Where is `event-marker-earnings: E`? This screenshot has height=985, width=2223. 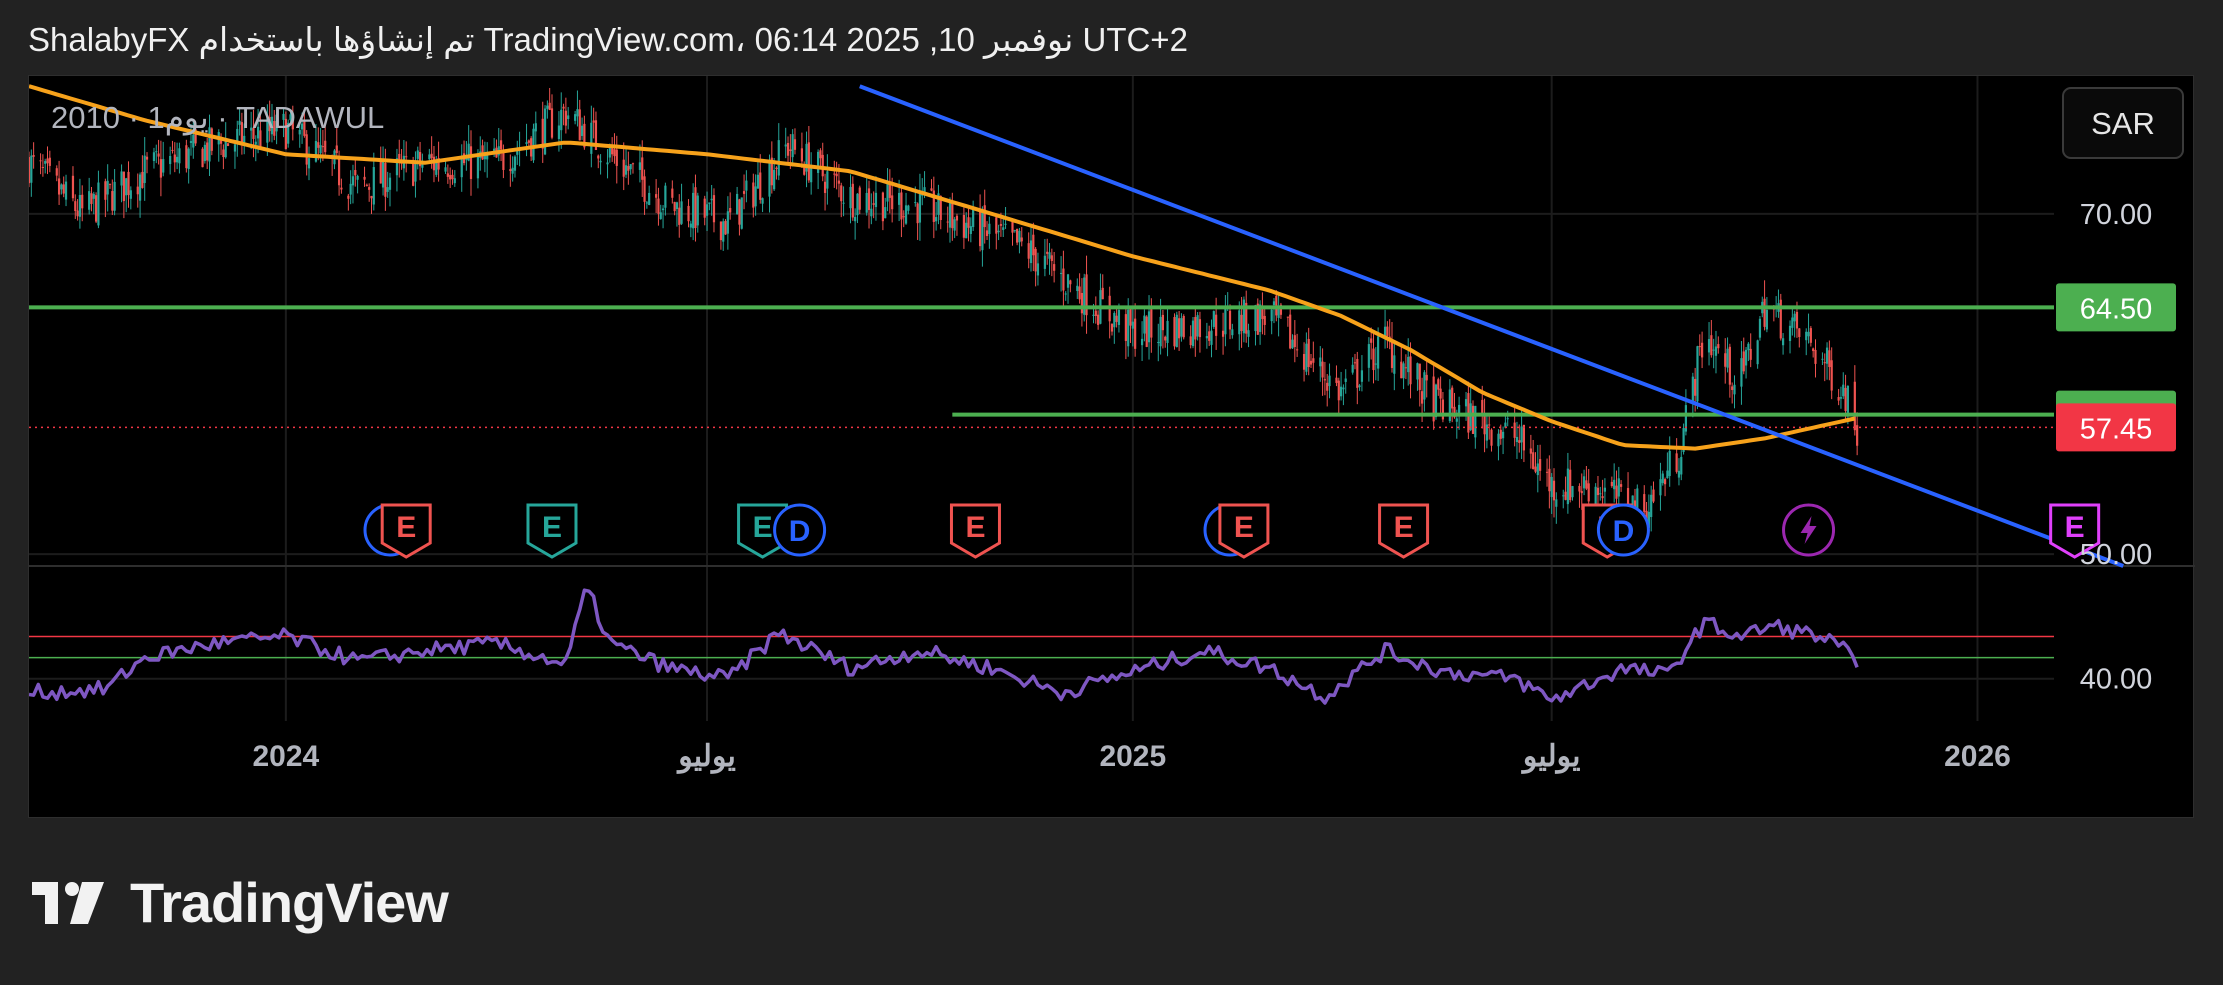
event-marker-earnings: E is located at coordinates (1244, 531).